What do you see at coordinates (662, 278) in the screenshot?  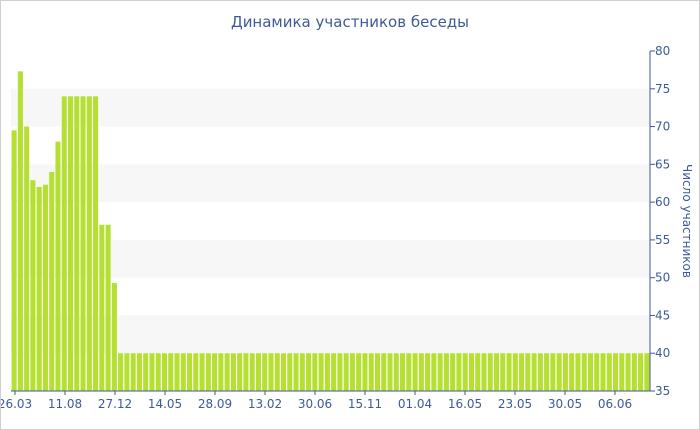 I see `y-tick-label: 50` at bounding box center [662, 278].